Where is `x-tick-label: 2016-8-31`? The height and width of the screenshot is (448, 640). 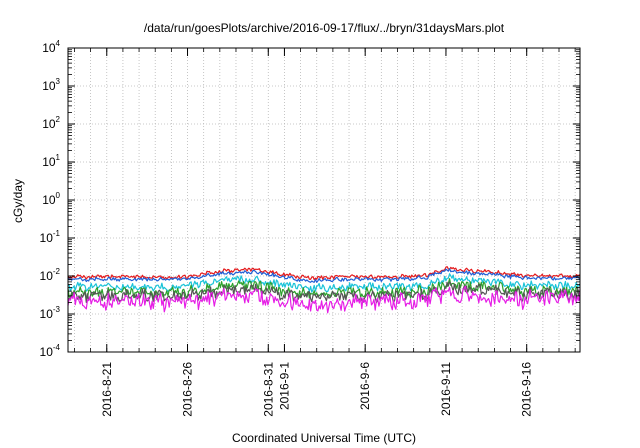
x-tick-label: 2016-8-31 is located at coordinates (268, 389).